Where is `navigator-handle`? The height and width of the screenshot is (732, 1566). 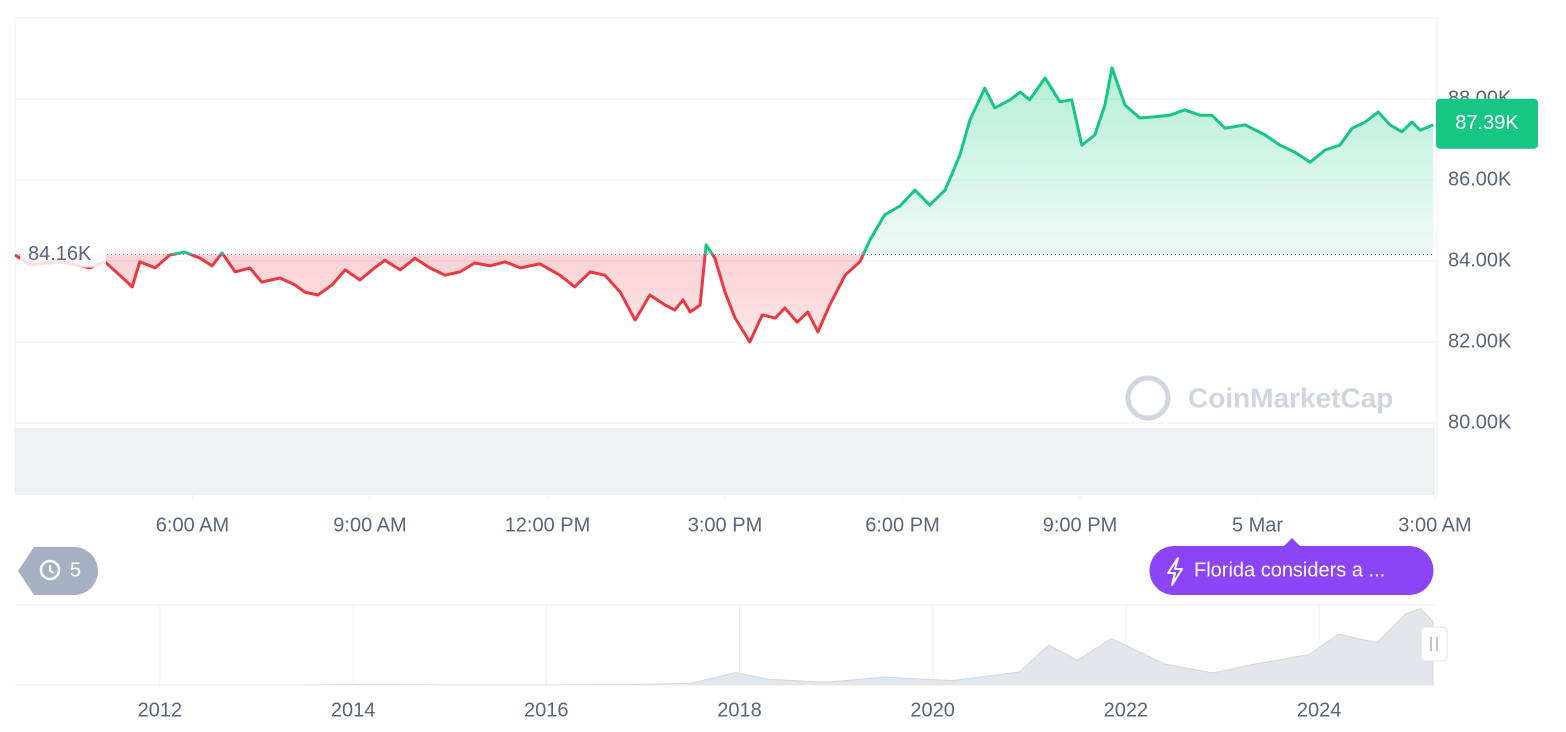
navigator-handle is located at coordinates (1434, 644).